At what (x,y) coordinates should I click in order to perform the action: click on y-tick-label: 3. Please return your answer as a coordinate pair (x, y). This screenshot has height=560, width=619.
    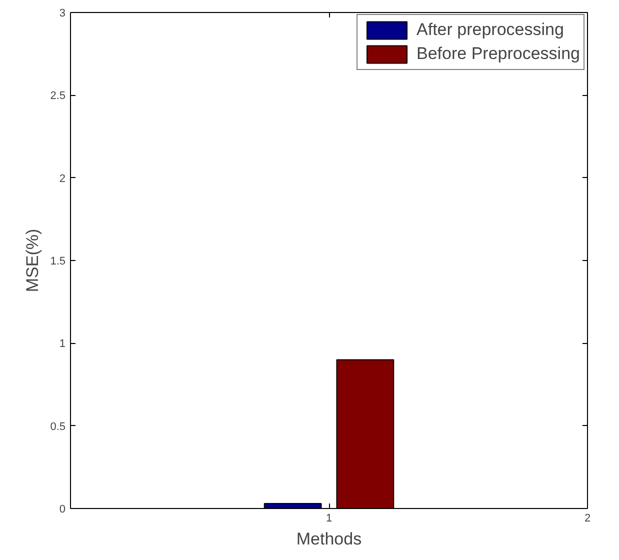
    Looking at the image, I should click on (62, 14).